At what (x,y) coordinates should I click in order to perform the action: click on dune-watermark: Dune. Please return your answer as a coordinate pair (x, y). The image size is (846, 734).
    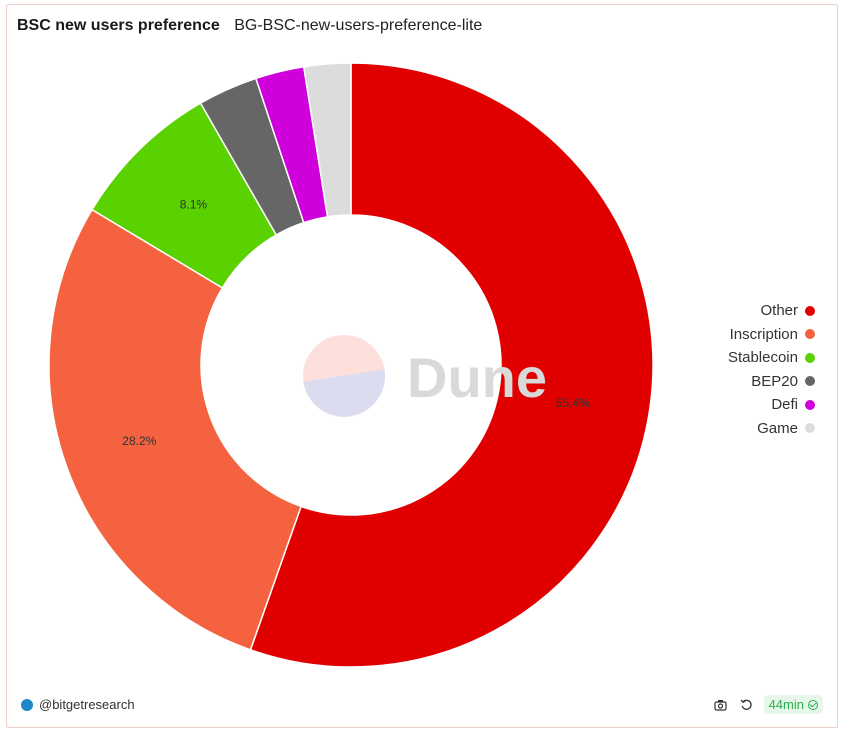
    Looking at the image, I should click on (425, 376).